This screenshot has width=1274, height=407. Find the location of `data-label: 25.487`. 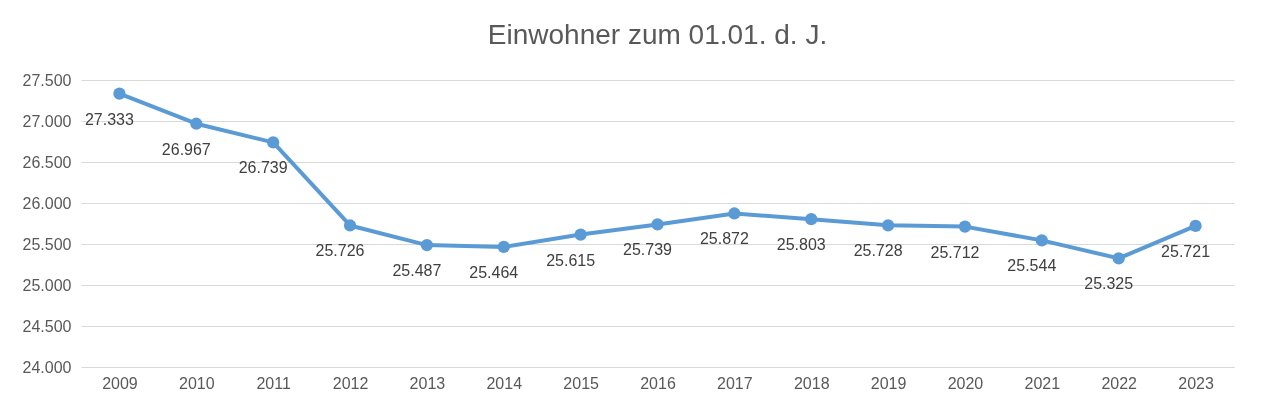

data-label: 25.487 is located at coordinates (417, 271).